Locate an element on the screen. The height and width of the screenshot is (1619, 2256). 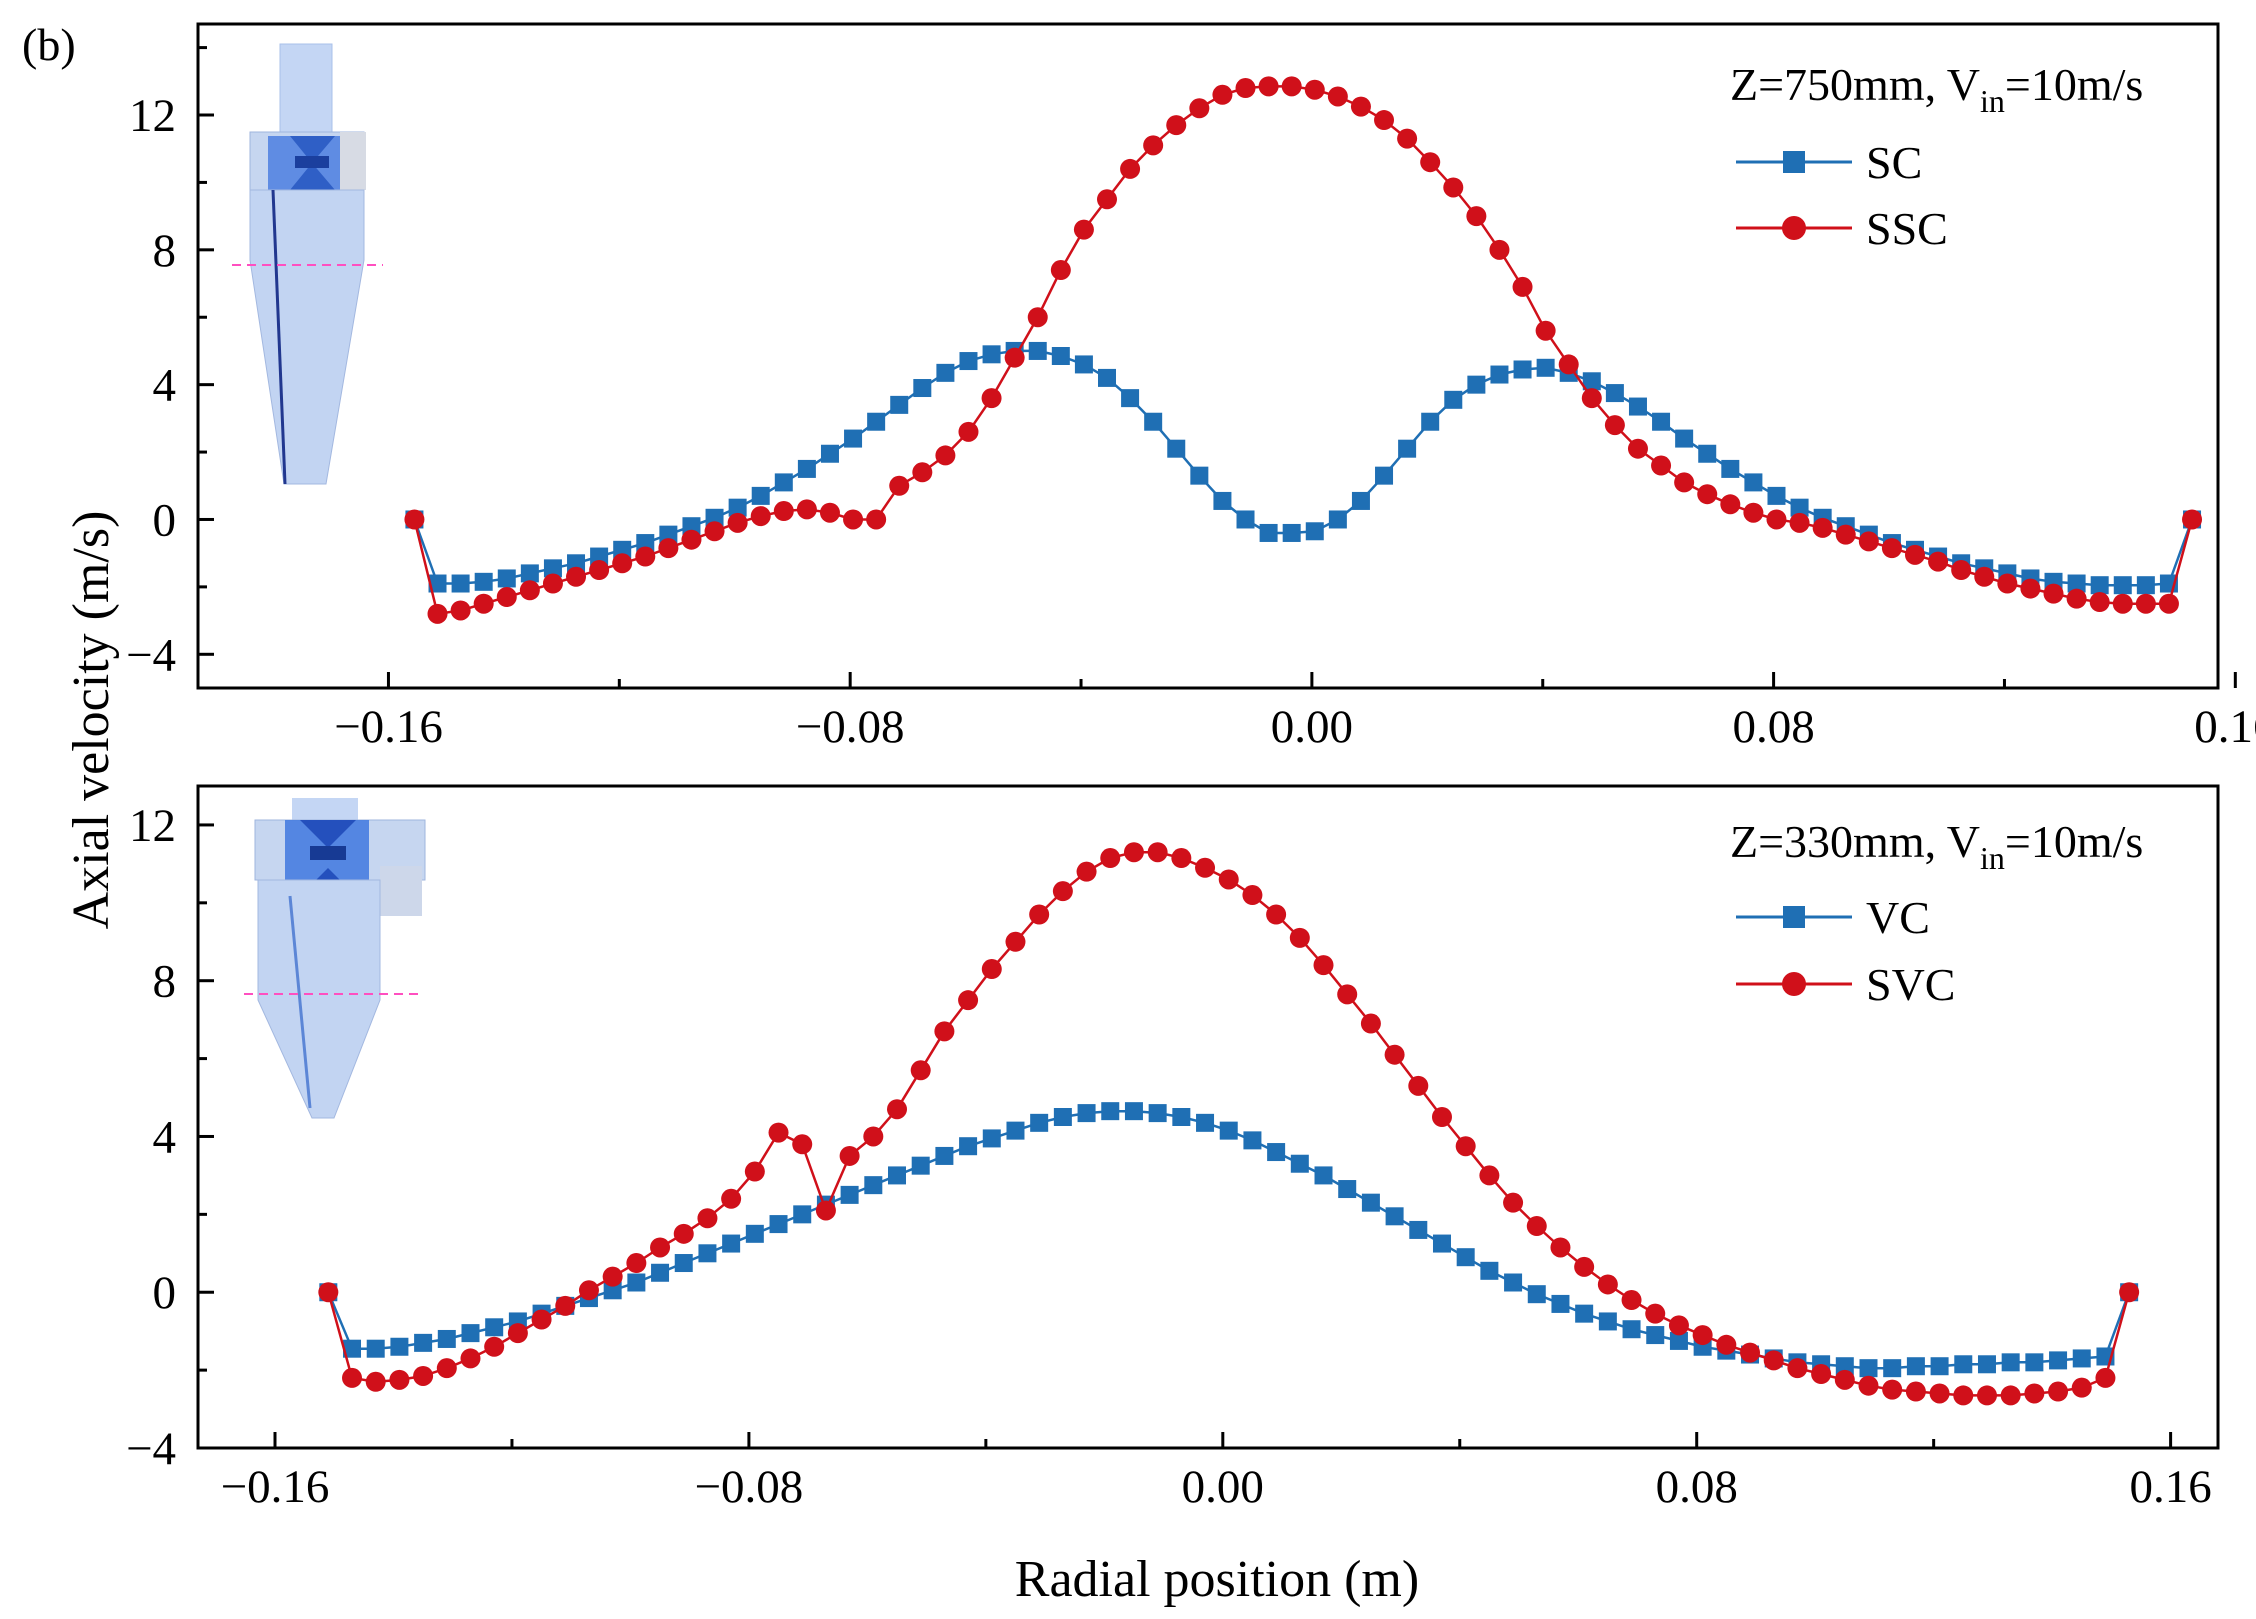
x-tick-label-bottom: 0.16 is located at coordinates (2170, 1487).